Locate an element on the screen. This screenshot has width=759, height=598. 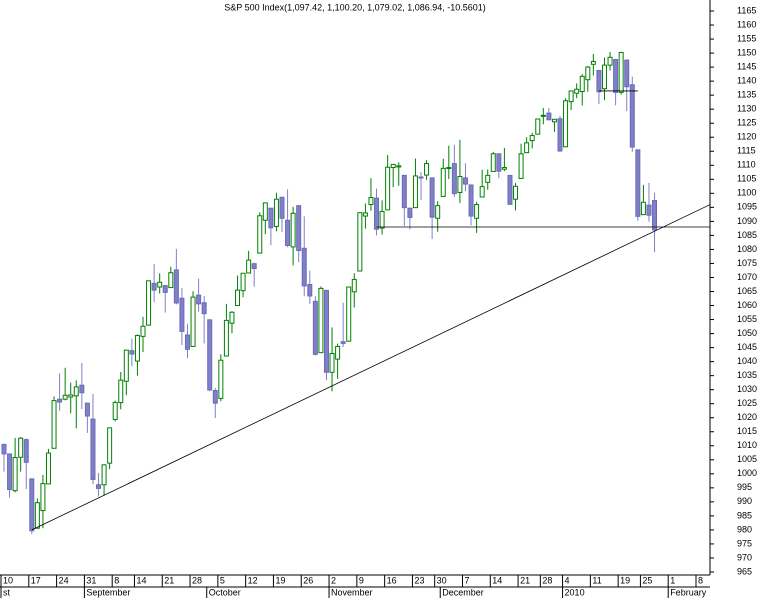
y-tick-label: 1160 is located at coordinates (746, 24).